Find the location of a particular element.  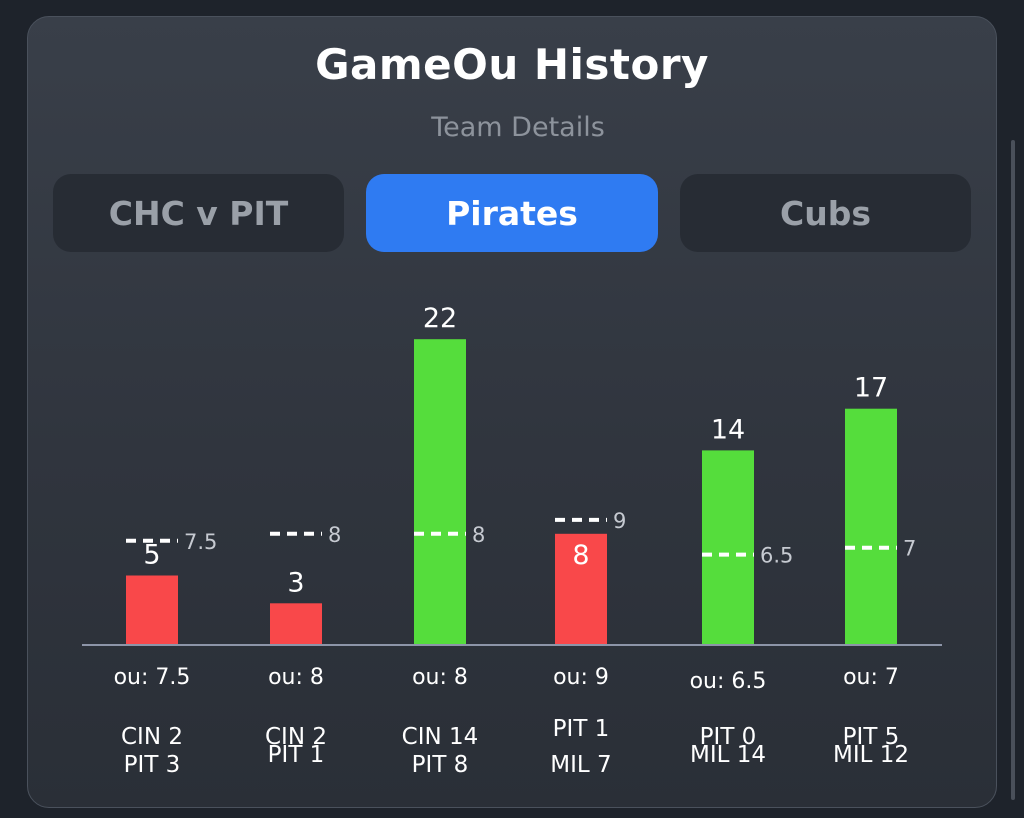

ou-line-label: 6.5 is located at coordinates (776, 556).